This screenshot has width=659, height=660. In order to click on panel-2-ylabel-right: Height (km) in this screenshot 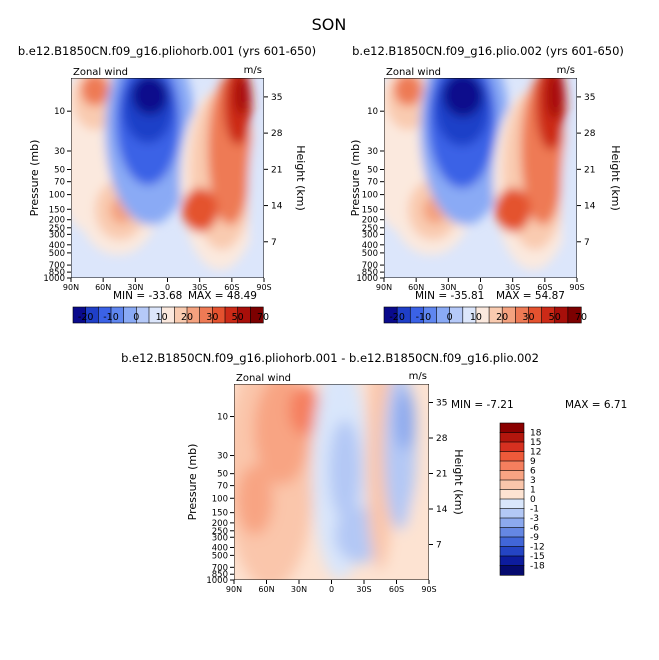, I will do `click(615, 178)`.